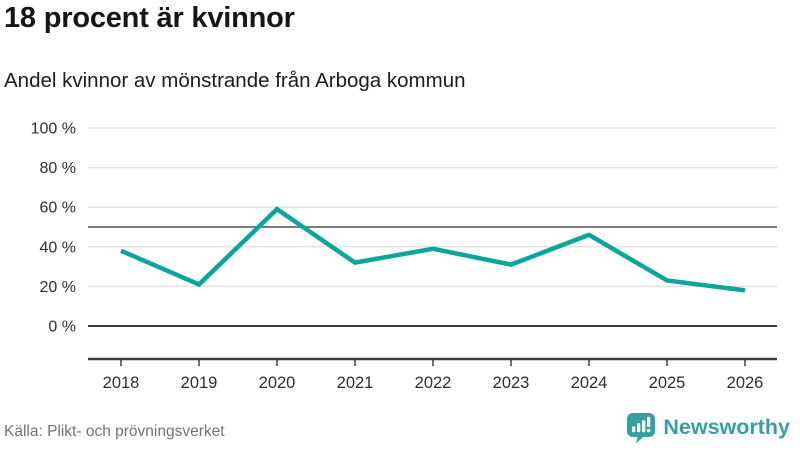  Describe the element at coordinates (58, 247) in the screenshot. I see `y-tick-label: 40 %` at that location.